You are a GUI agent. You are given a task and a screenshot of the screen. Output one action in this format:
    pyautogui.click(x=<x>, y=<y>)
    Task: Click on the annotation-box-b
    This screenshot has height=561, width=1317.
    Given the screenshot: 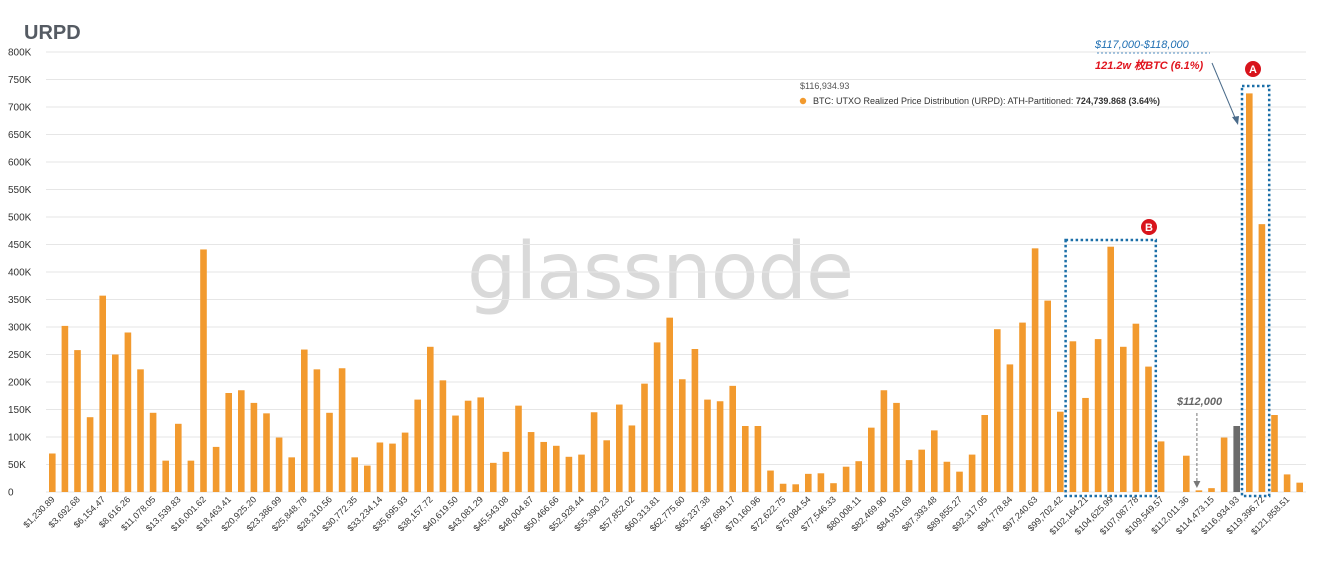 What is the action you would take?
    pyautogui.click(x=1111, y=368)
    